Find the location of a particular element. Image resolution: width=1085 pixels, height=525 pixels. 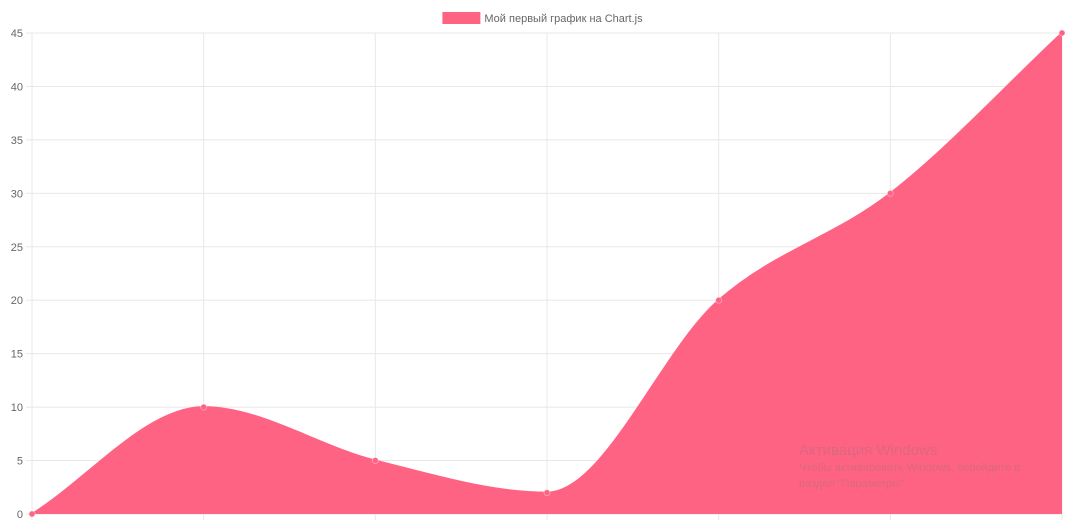

y-axis-ticks: 0 5 10 15 20 25 30 35 40 45 is located at coordinates (17, 274).